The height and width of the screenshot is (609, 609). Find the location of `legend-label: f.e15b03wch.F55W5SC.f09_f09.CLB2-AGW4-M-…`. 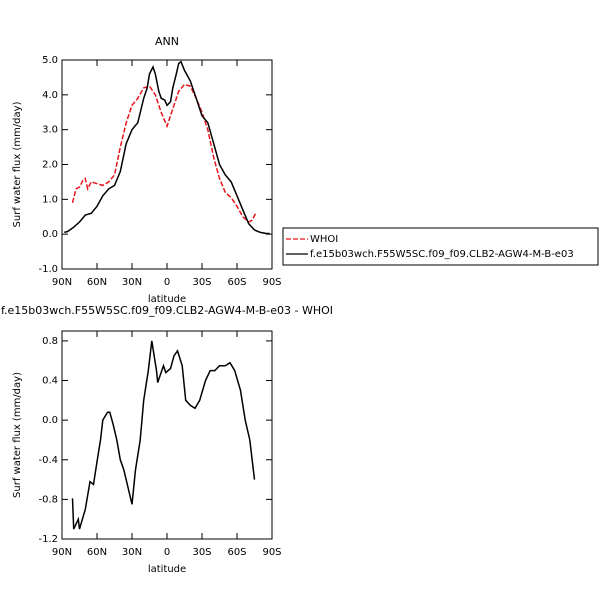

legend-label: f.e15b03wch.F55W5SC.f09_f09.CLB2-AGW4-M-… is located at coordinates (442, 254).